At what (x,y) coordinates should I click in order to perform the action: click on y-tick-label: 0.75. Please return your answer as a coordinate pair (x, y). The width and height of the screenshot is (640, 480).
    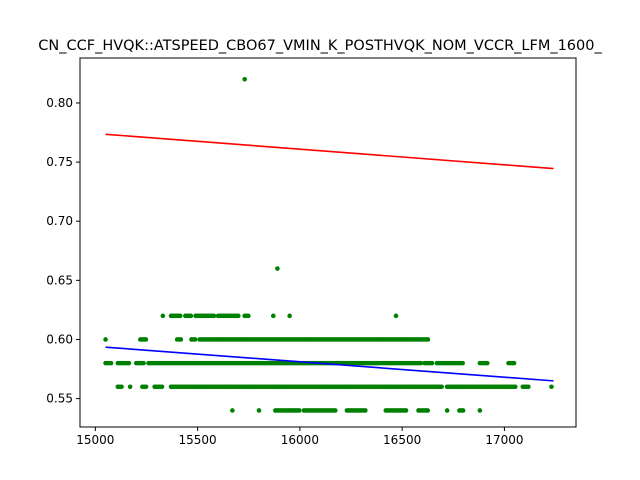
    Looking at the image, I should click on (59, 162).